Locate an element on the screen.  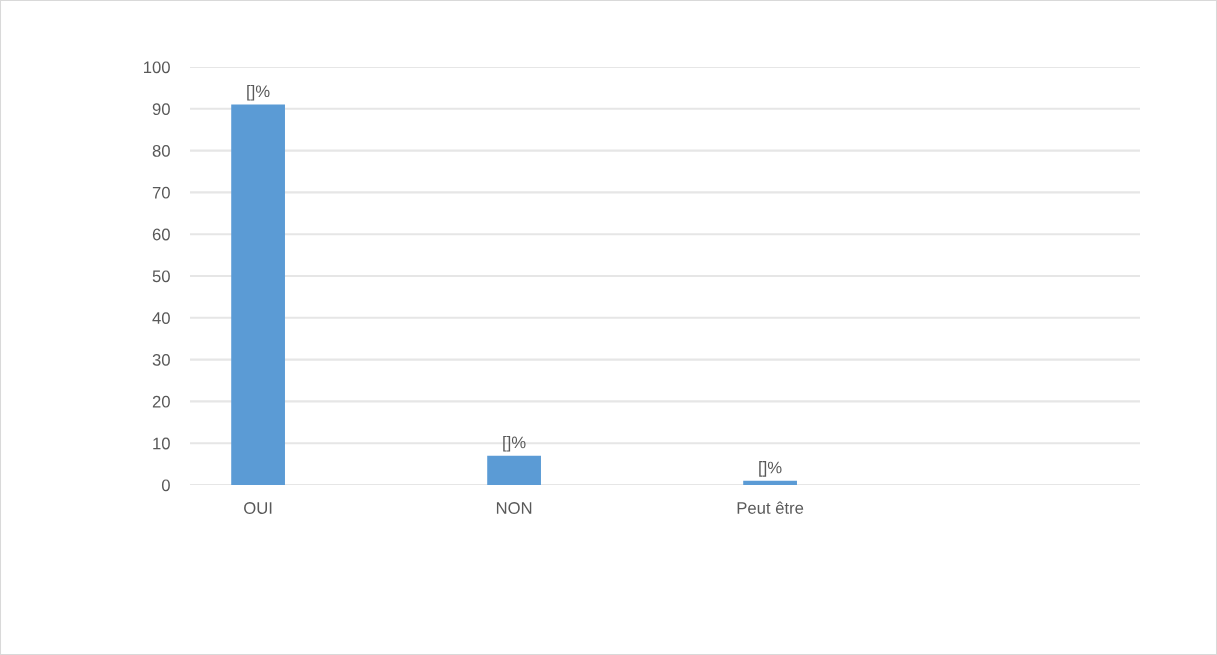
y-tick-label: 100 is located at coordinates (157, 67).